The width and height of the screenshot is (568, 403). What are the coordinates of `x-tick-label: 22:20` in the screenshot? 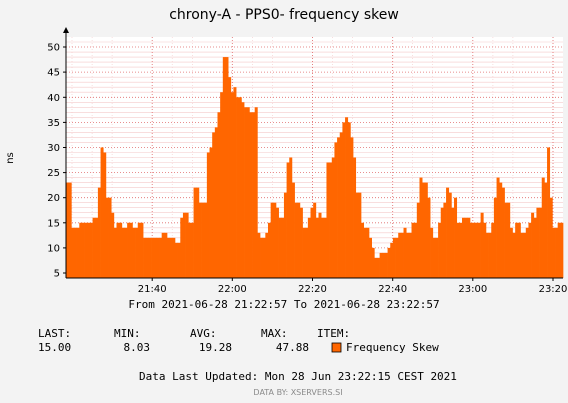 It's located at (312, 289).